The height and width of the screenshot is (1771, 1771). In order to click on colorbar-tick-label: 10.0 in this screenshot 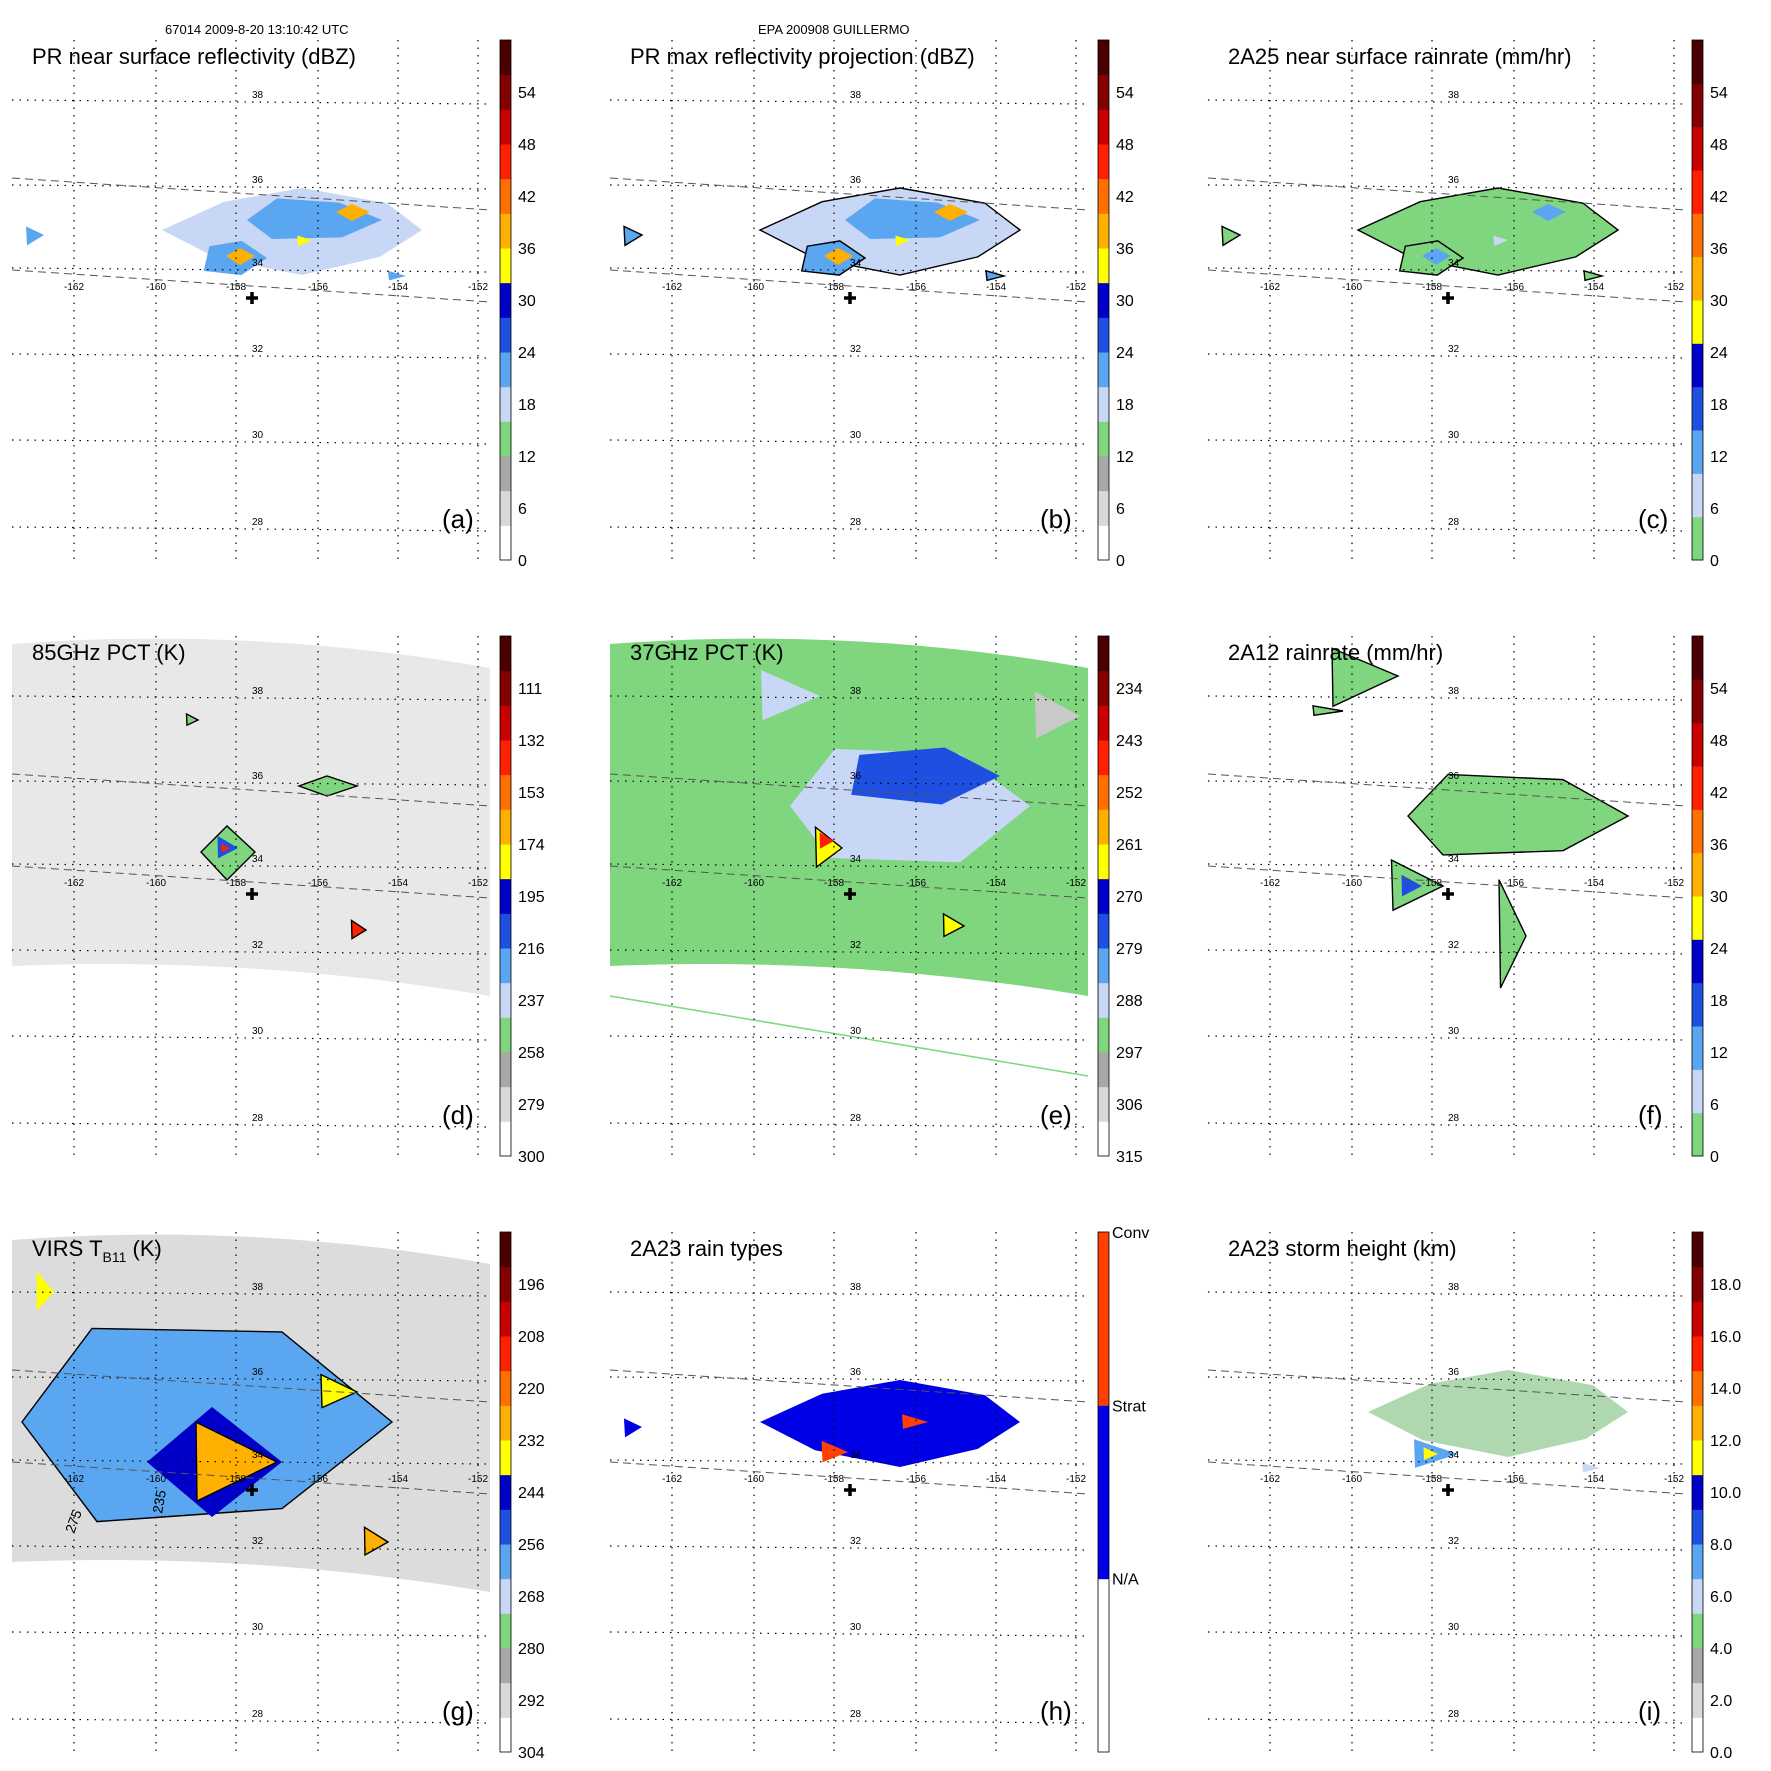, I will do `click(1725, 1493)`.